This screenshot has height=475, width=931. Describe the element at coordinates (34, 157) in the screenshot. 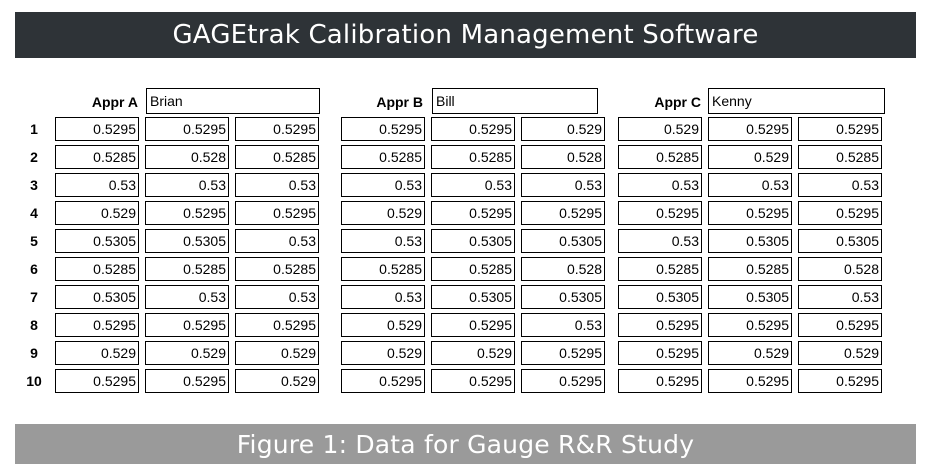

I see `row-number: 2` at that location.